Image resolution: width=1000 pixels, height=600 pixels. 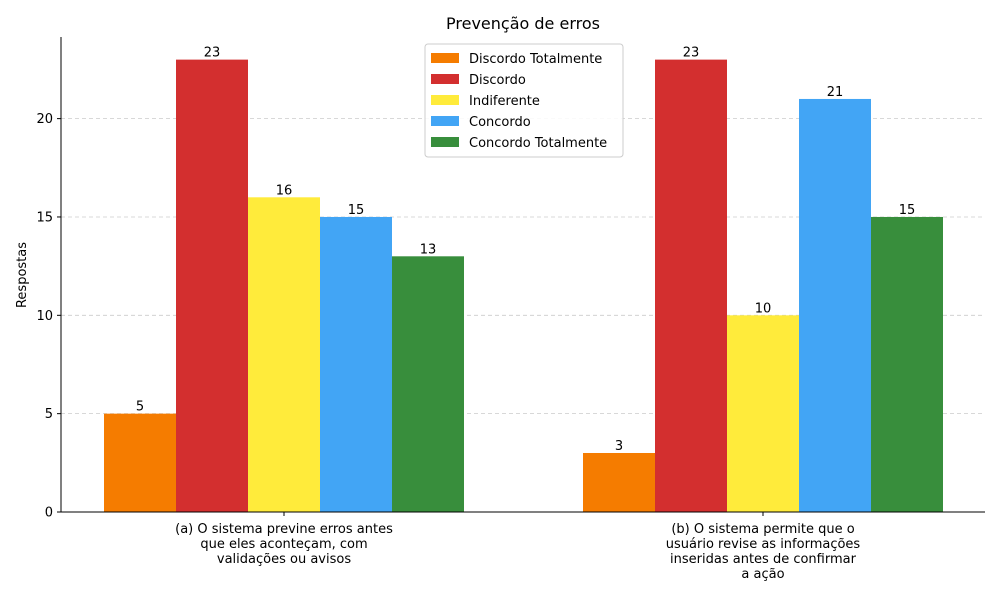 What do you see at coordinates (504, 101) in the screenshot?
I see `legend-label: Indiferente` at bounding box center [504, 101].